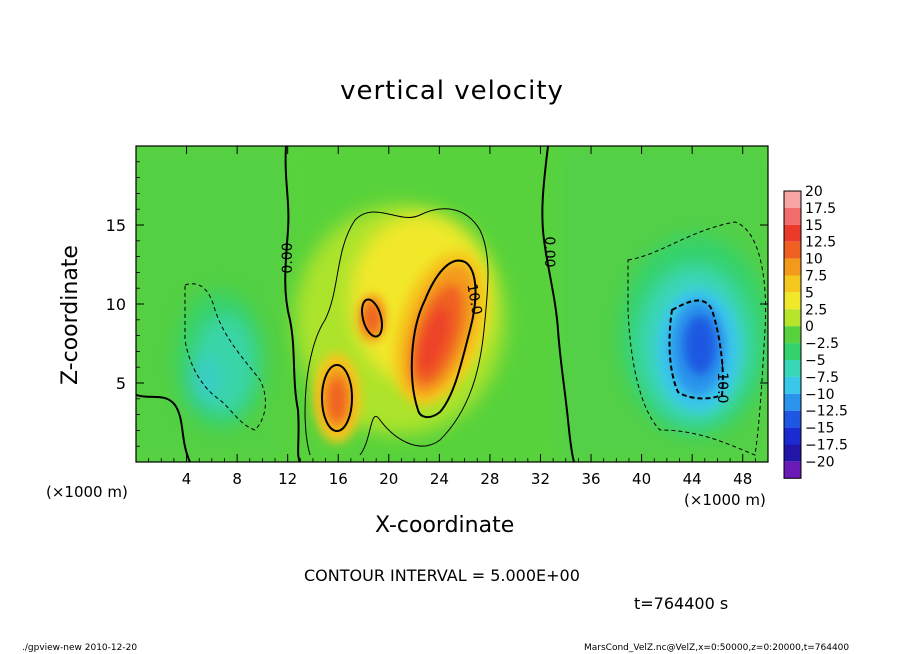 The image size is (904, 654). What do you see at coordinates (452, 91) in the screenshot?
I see `chart-title: vertical velocity` at bounding box center [452, 91].